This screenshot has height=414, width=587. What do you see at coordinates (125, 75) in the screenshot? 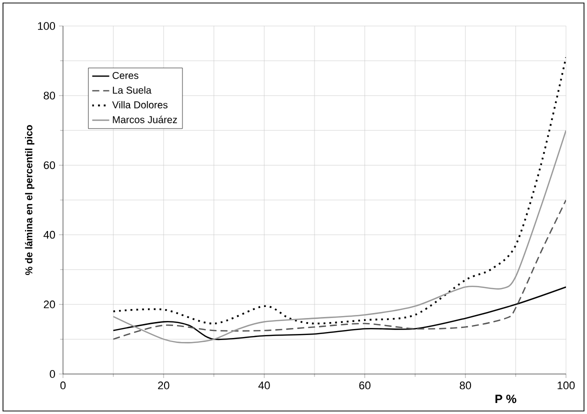
I see `legend-label: Ceres` at bounding box center [125, 75].